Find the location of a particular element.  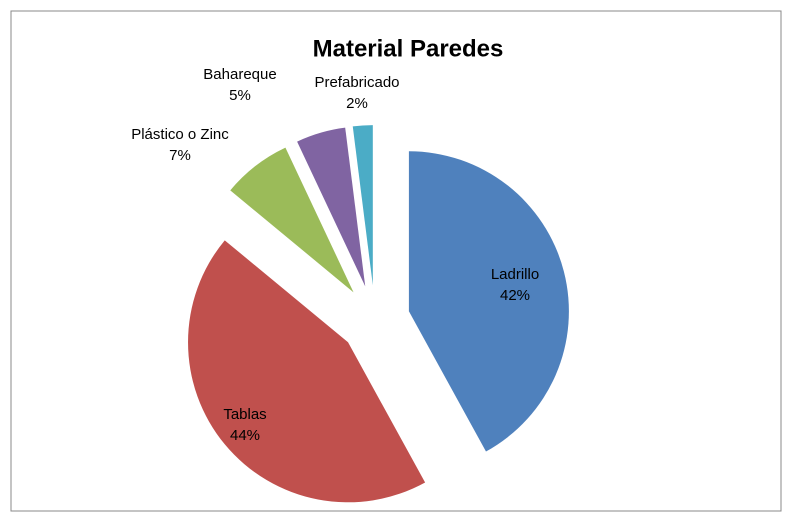

slice-label: Ladrillo is located at coordinates (515, 274).